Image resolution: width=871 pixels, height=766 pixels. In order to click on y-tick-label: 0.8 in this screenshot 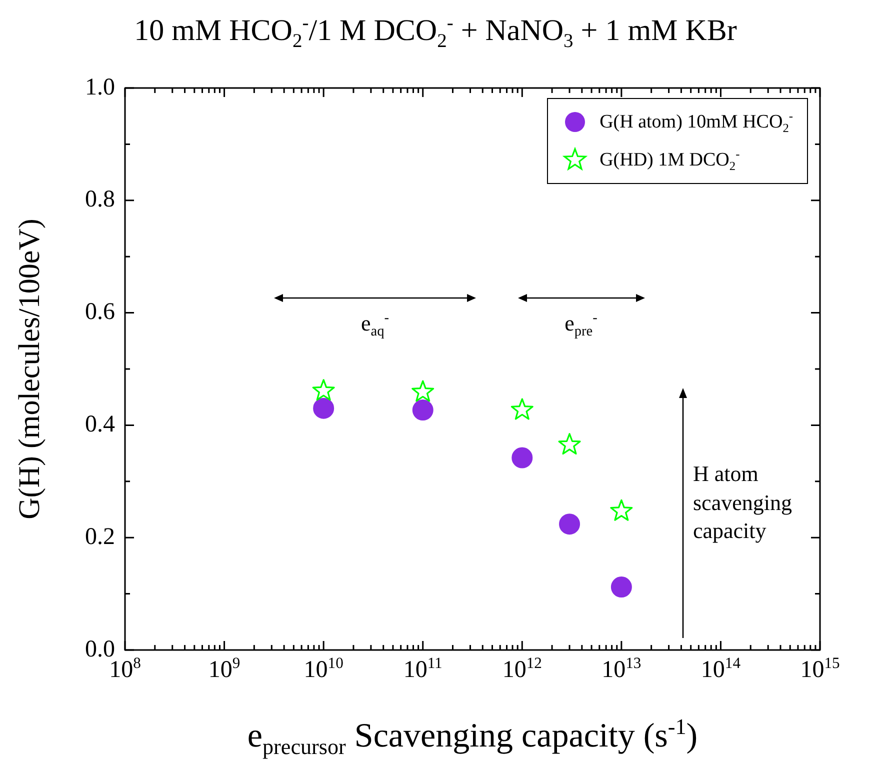, I will do `click(100, 199)`.